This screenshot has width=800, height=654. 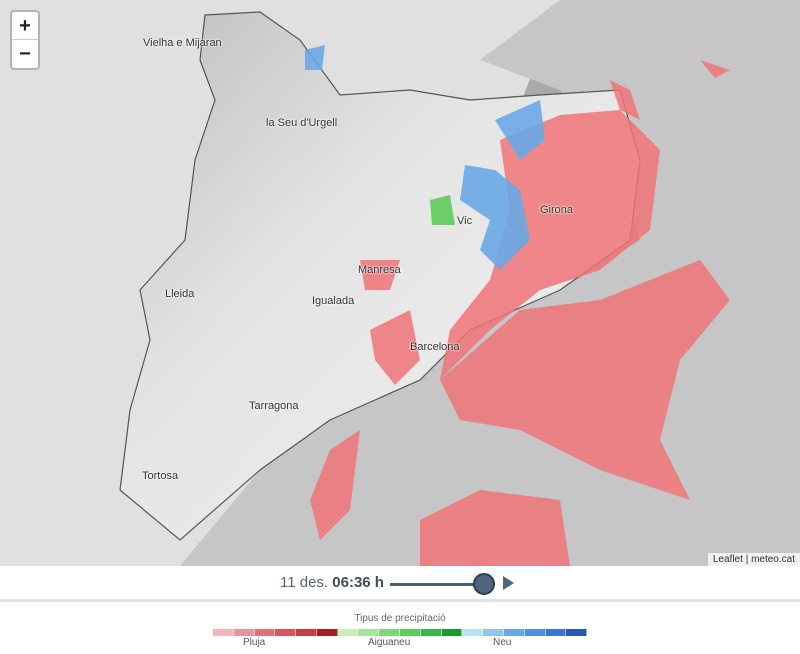 I want to click on legend-swatches, so click(x=400, y=632).